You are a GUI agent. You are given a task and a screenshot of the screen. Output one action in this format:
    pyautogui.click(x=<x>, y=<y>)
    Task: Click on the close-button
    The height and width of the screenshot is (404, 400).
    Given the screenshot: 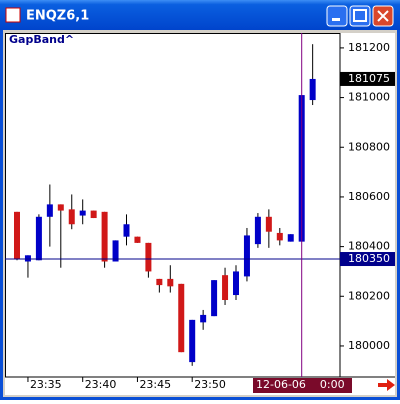 What is the action you would take?
    pyautogui.click(x=383, y=16)
    